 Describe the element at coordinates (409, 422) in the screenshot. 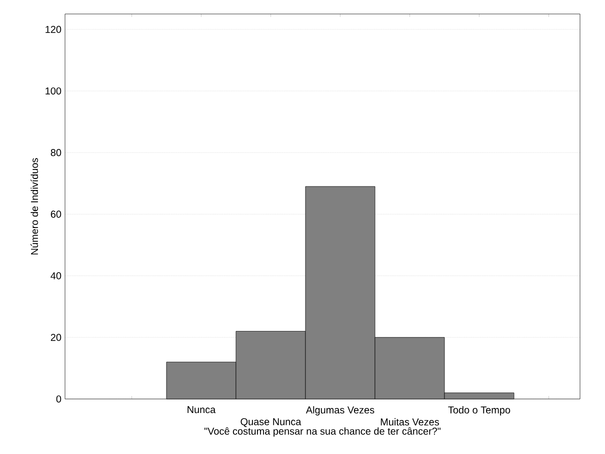

I see `x-tick-label: Muitas Vezes` at that location.